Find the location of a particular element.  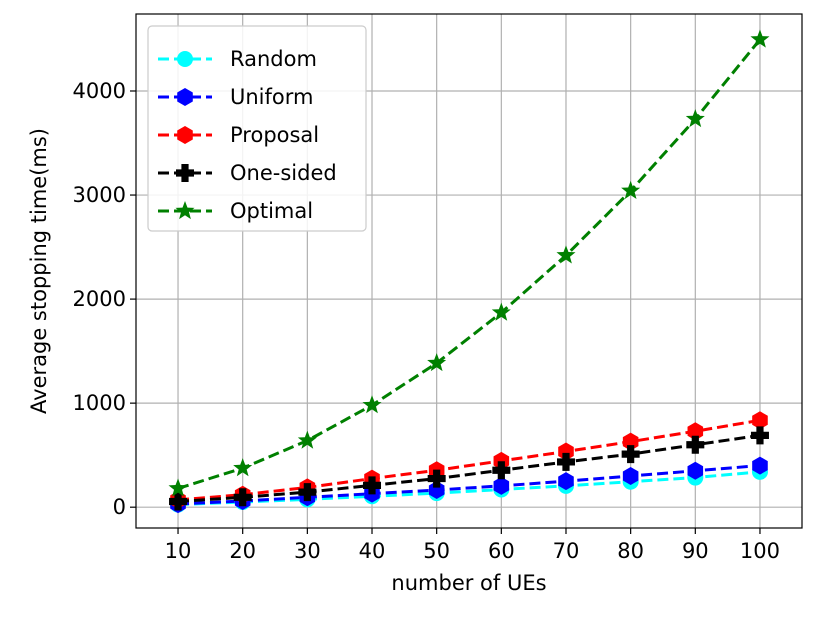

x-tick-label: 60 is located at coordinates (501, 551).